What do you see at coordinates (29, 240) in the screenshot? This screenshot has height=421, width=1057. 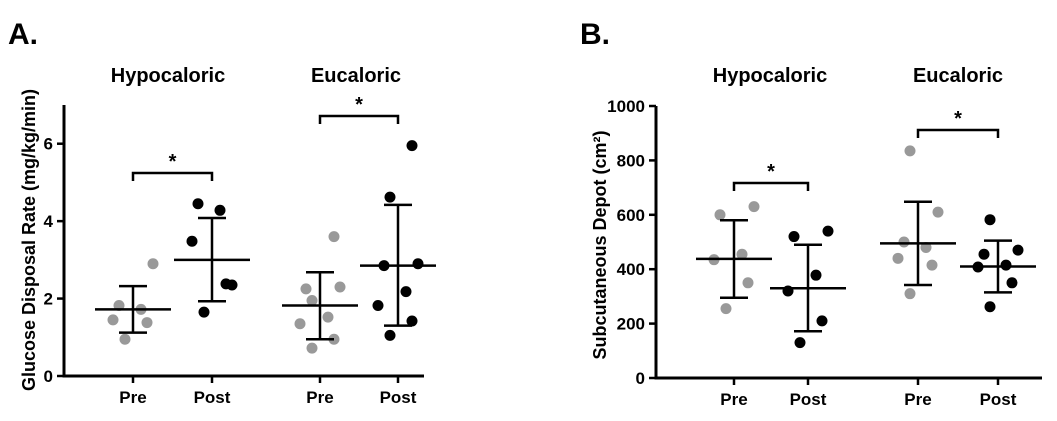 I see `panel-a-y-axis-label: Glucose Disposal Rate (mg/kg/min)` at bounding box center [29, 240].